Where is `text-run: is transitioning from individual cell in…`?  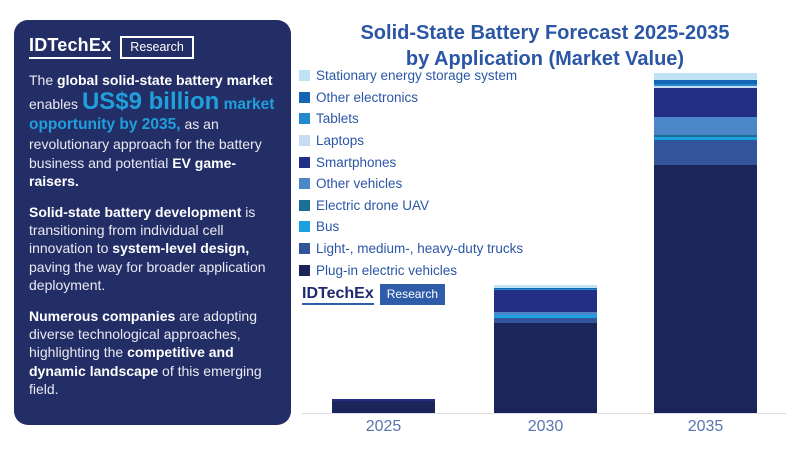 text-run: is transitioning from individual cell in… is located at coordinates (142, 230).